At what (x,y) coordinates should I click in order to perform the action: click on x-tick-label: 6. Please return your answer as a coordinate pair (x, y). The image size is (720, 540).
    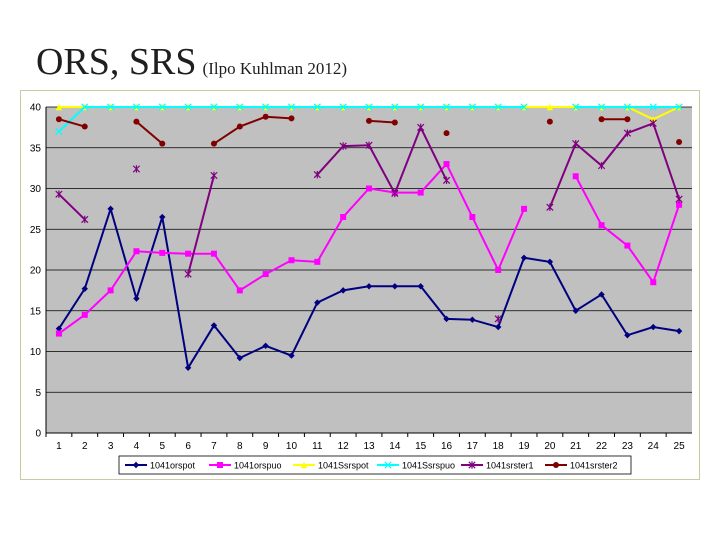
    Looking at the image, I should click on (188, 446).